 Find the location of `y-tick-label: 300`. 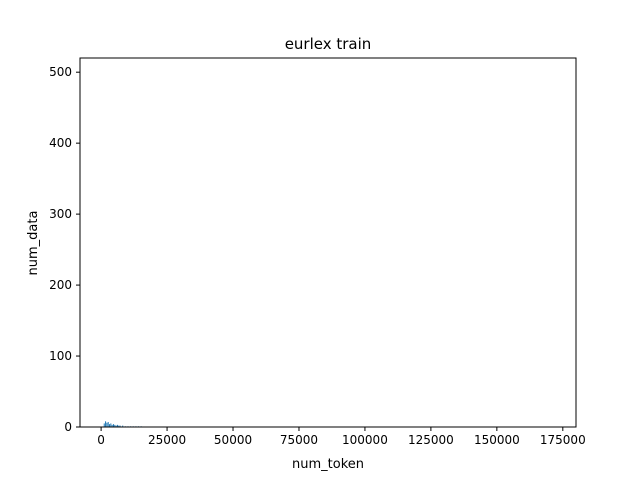

y-tick-label: 300 is located at coordinates (60, 214).